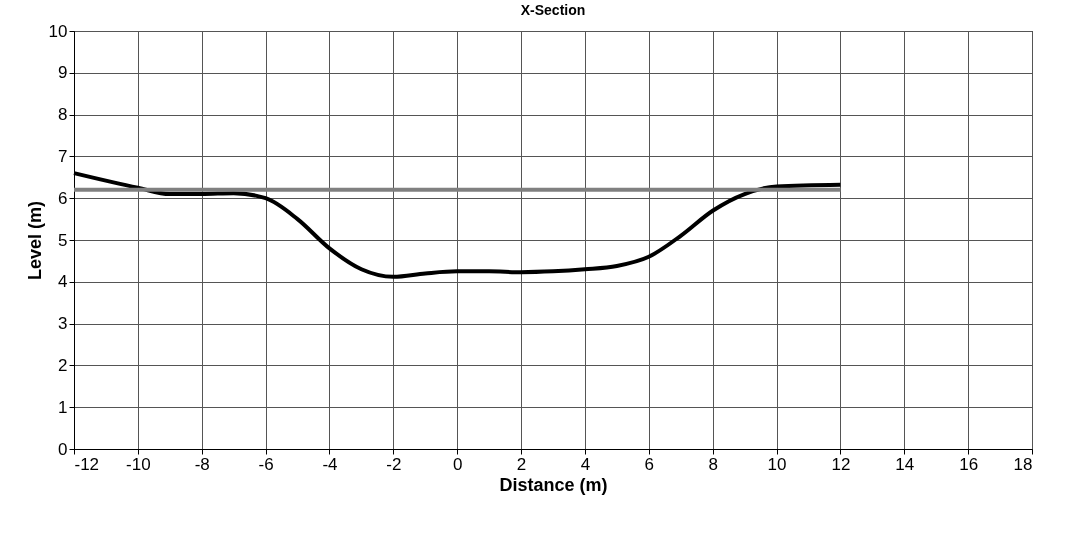  What do you see at coordinates (394, 464) in the screenshot?
I see `x-tick-label: -2` at bounding box center [394, 464].